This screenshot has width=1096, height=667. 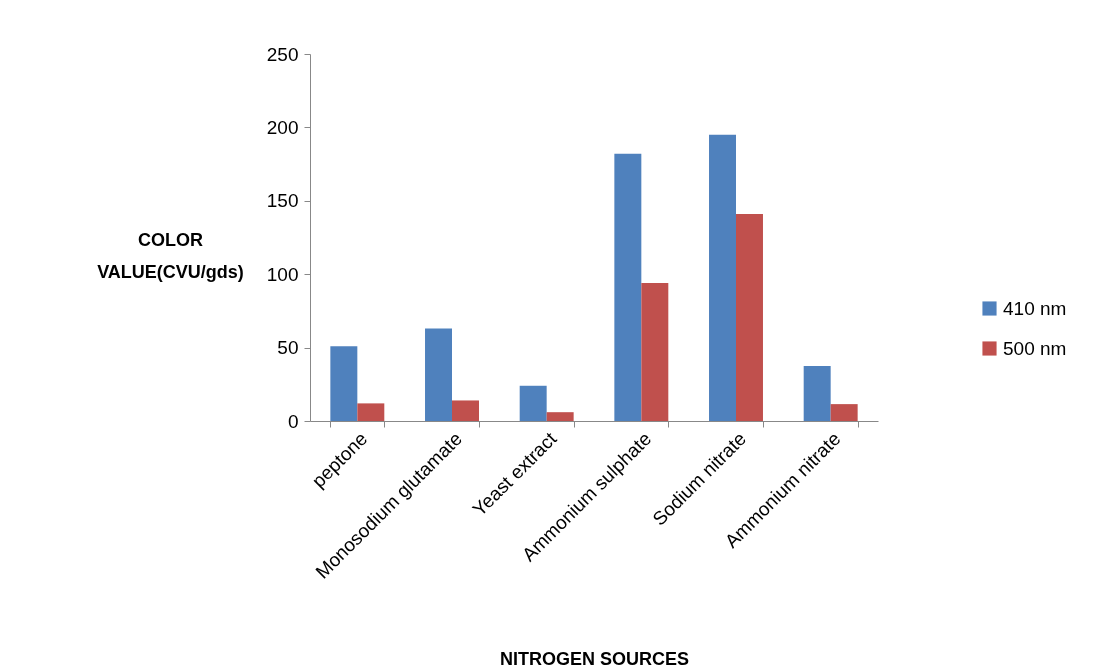 I want to click on legend-label: 500 nm, so click(x=1035, y=348).